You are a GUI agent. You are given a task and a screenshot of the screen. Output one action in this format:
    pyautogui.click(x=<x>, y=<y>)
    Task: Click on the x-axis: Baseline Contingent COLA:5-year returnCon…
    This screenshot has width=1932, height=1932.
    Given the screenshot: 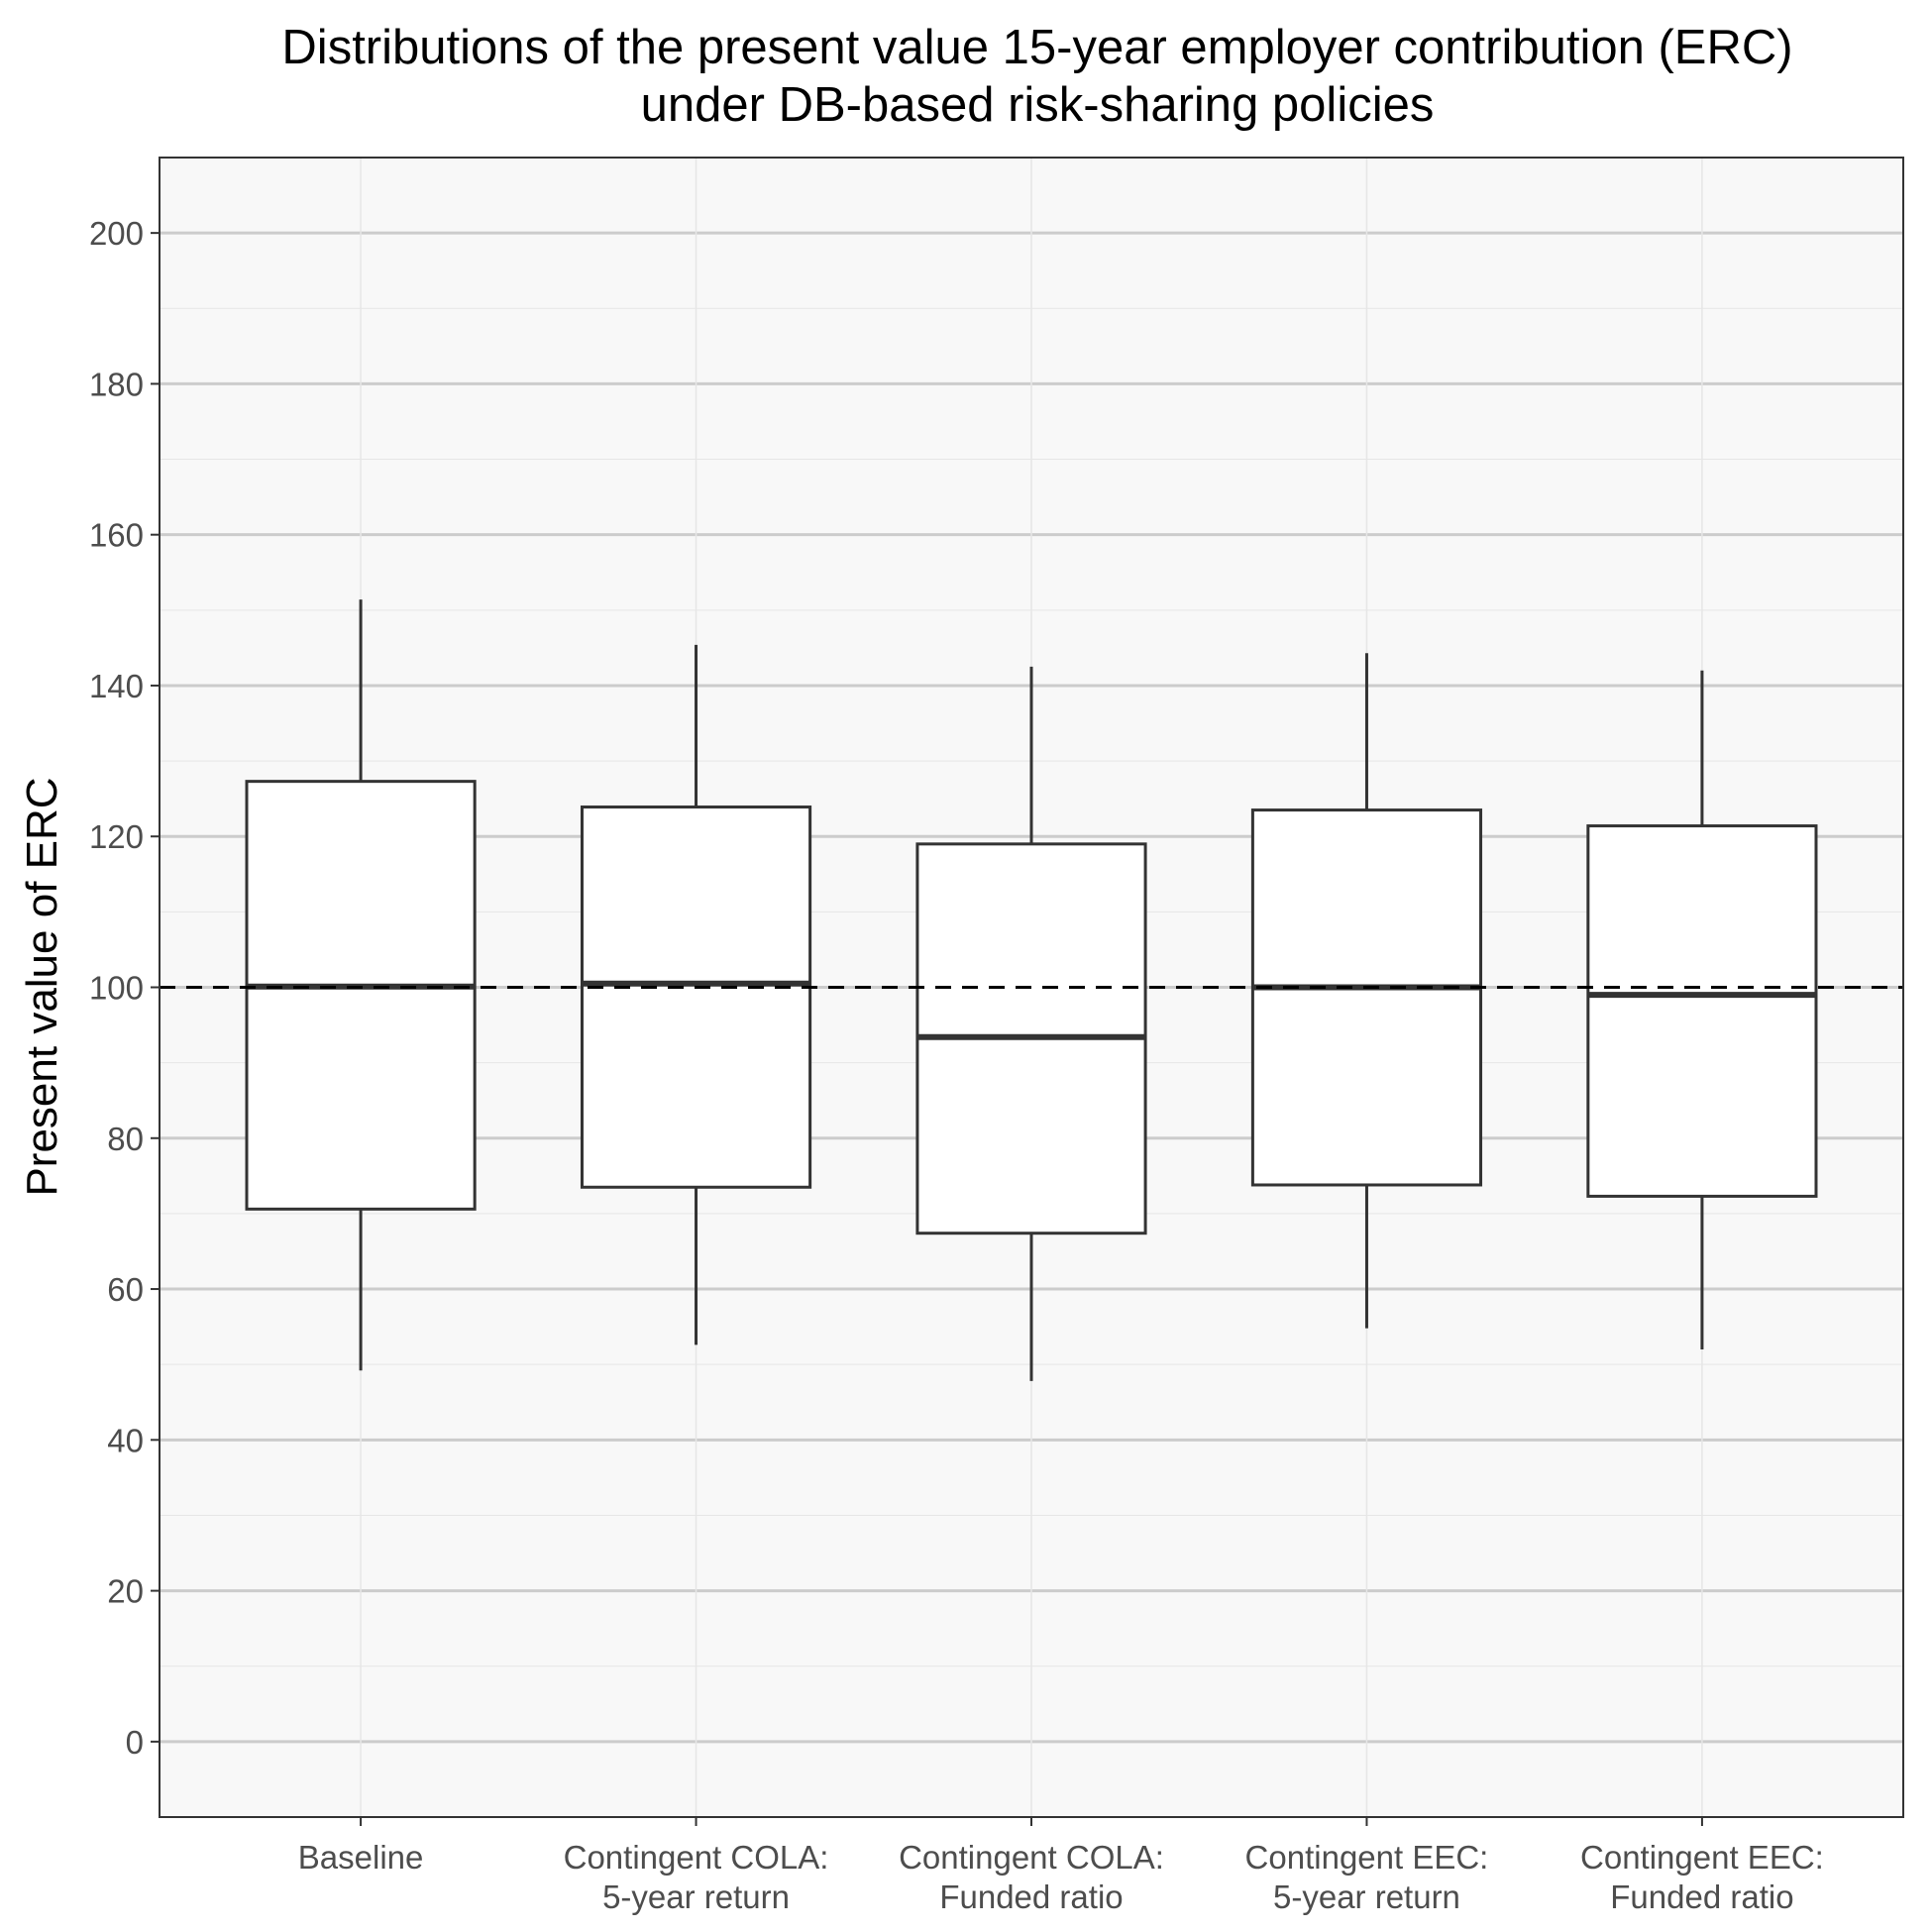 What is the action you would take?
    pyautogui.click(x=1061, y=1866)
    